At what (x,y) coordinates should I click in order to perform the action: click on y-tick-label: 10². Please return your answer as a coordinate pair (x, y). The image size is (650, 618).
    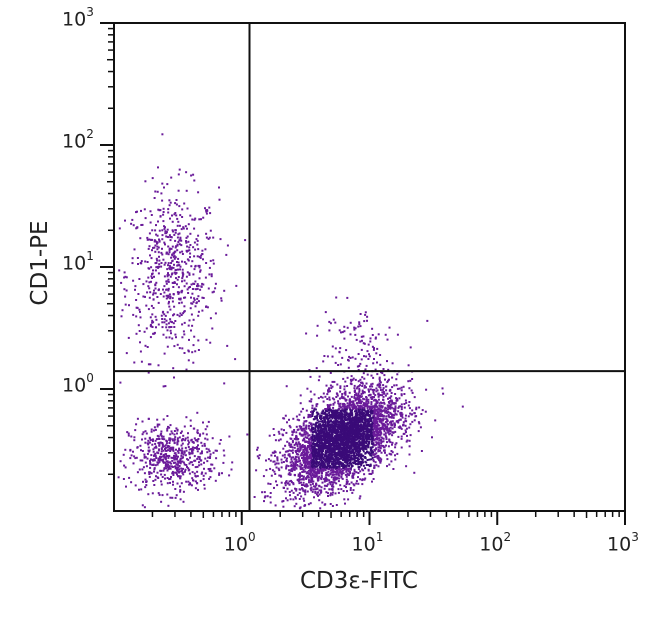
    Looking at the image, I should click on (78, 140).